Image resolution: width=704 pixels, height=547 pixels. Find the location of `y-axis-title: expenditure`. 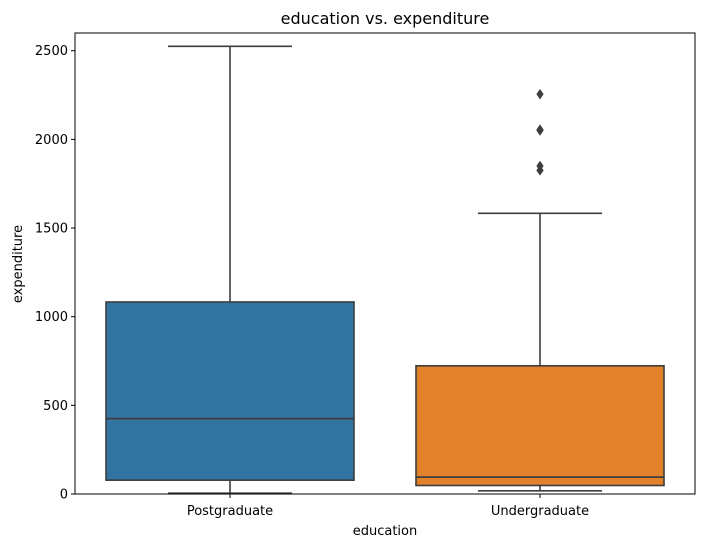

y-axis-title: expenditure is located at coordinates (18, 264).